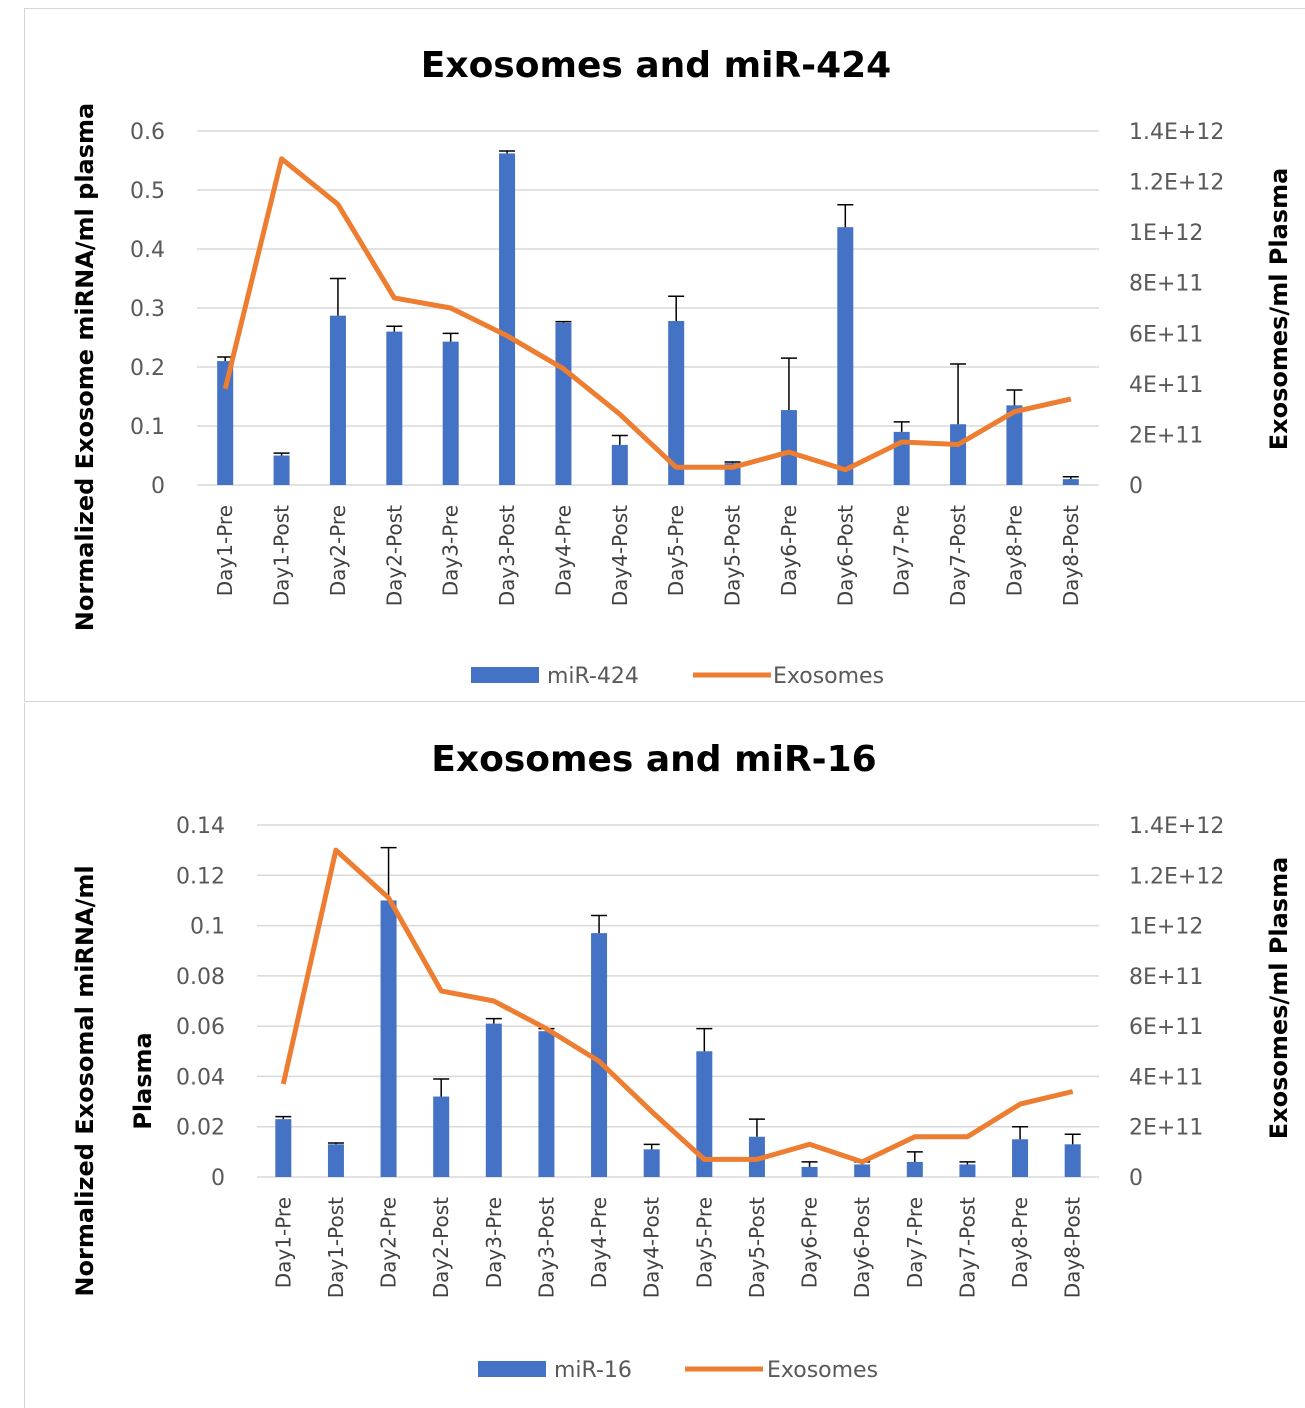 The width and height of the screenshot is (1305, 1408). Describe the element at coordinates (593, 676) in the screenshot. I see `legend-label-bar: miR-424` at that location.